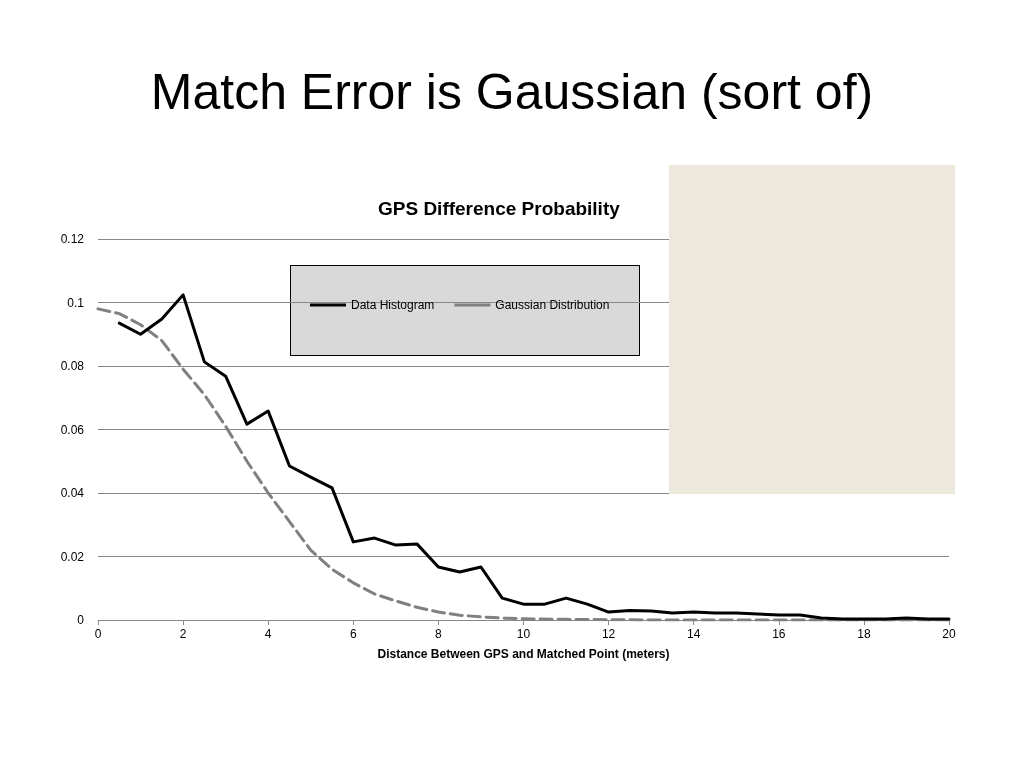 This screenshot has height=768, width=1024. Describe the element at coordinates (864, 634) in the screenshot. I see `x-tick-label: 18` at that location.